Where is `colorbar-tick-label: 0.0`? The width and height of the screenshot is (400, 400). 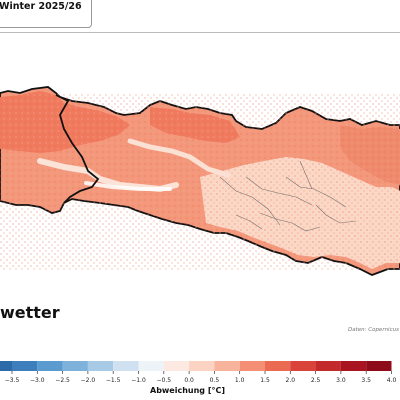 colorbar-tick-label: 0.0 is located at coordinates (189, 380).